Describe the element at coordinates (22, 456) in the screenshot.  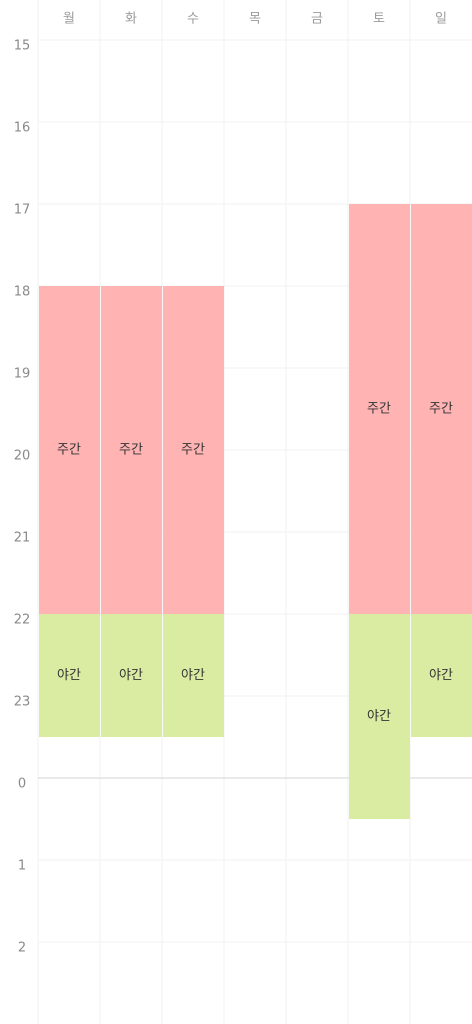
I see `hour-label: 20` at that location.